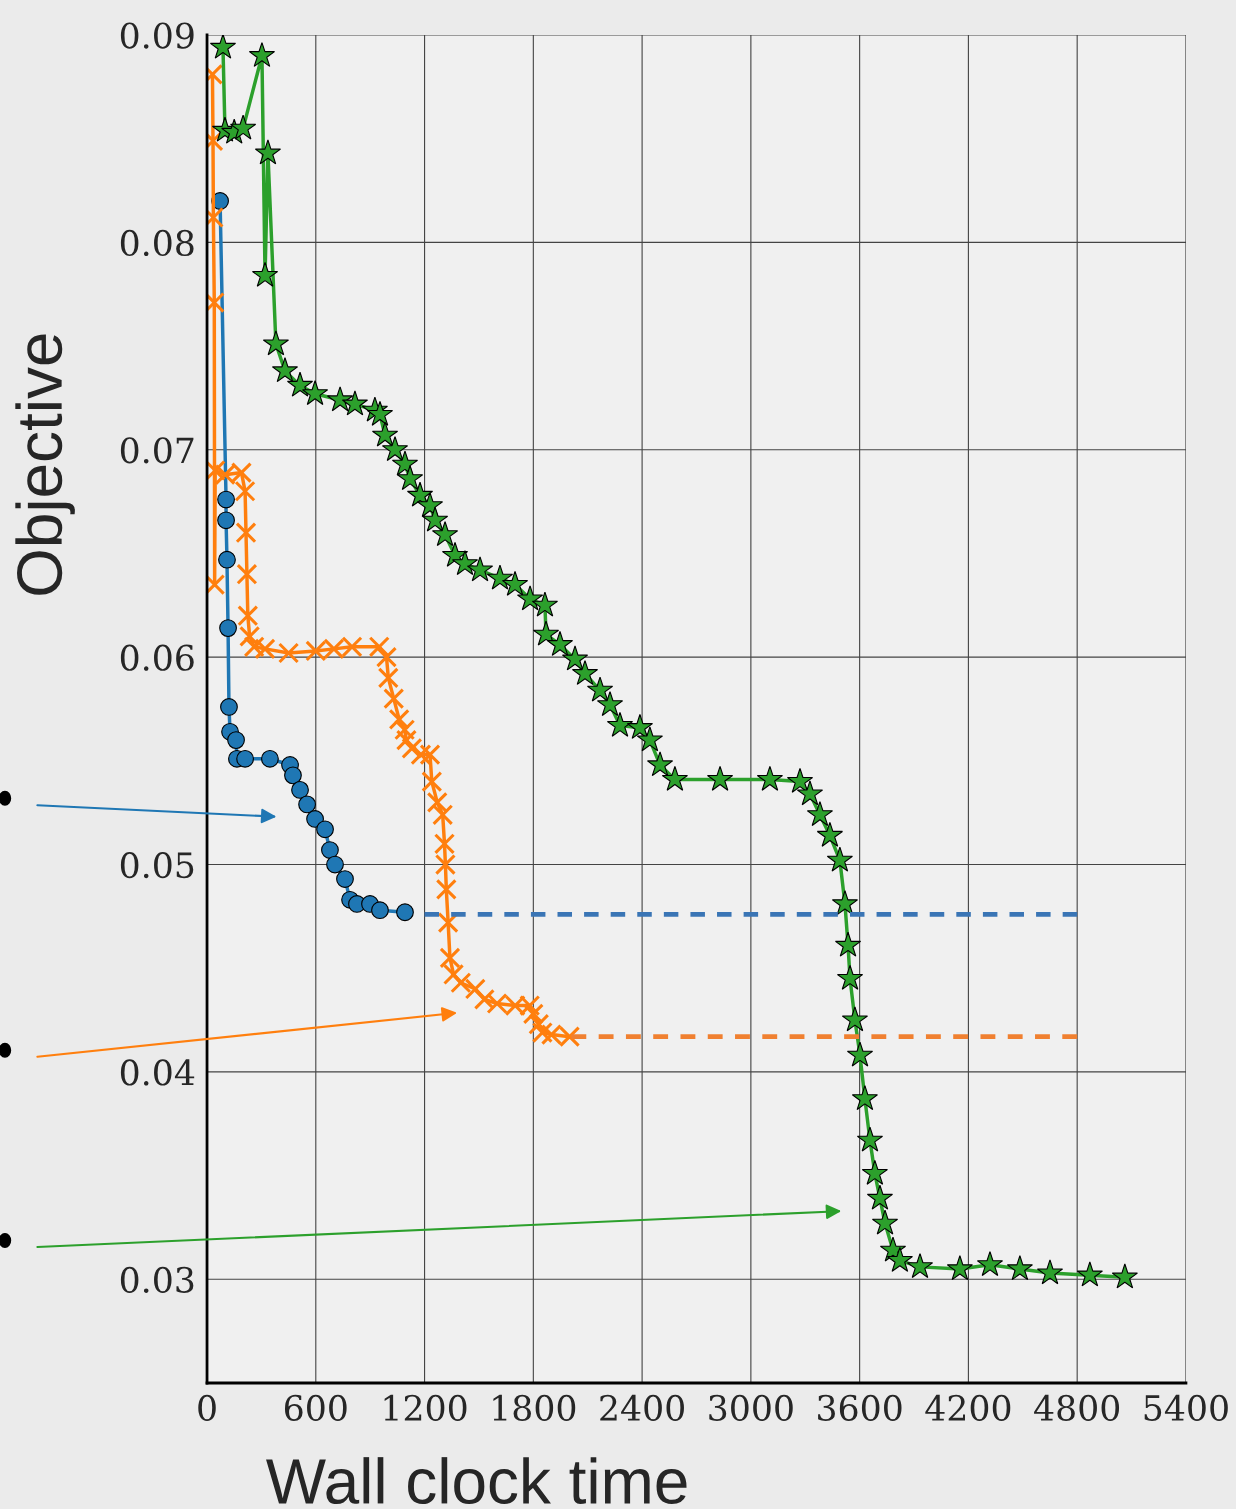  I want to click on x-tick-label: 2400, so click(642, 1407).